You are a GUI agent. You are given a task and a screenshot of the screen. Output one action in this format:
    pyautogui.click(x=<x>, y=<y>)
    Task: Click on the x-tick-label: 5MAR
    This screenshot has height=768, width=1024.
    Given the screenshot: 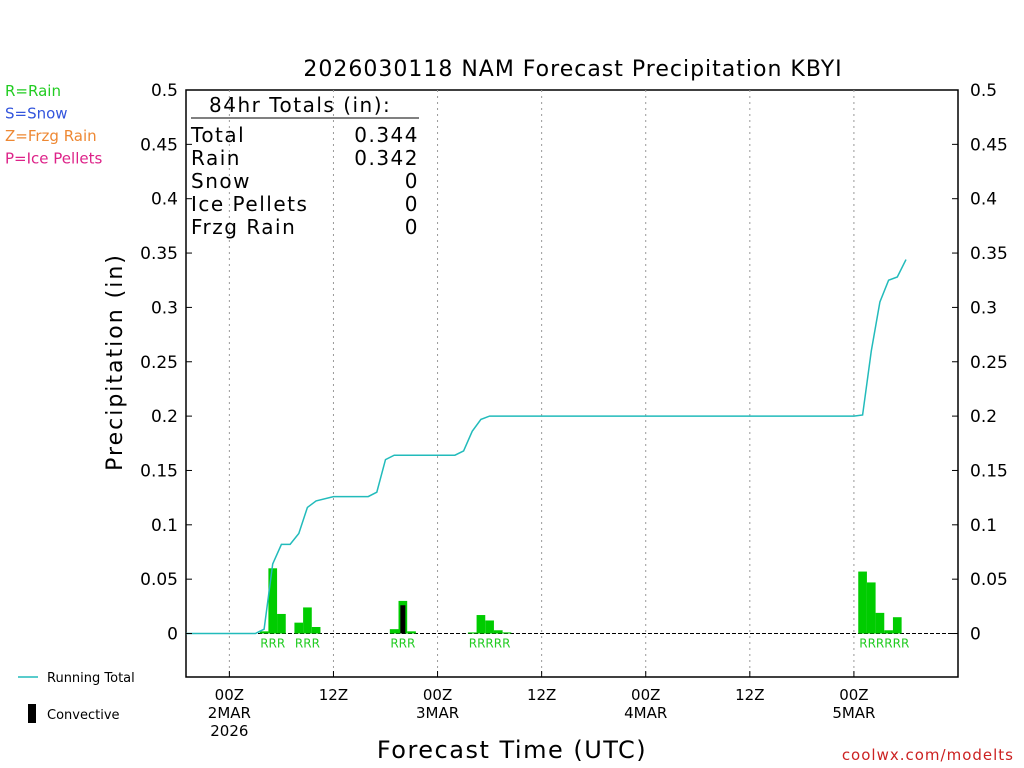 What is the action you would take?
    pyautogui.click(x=853, y=713)
    